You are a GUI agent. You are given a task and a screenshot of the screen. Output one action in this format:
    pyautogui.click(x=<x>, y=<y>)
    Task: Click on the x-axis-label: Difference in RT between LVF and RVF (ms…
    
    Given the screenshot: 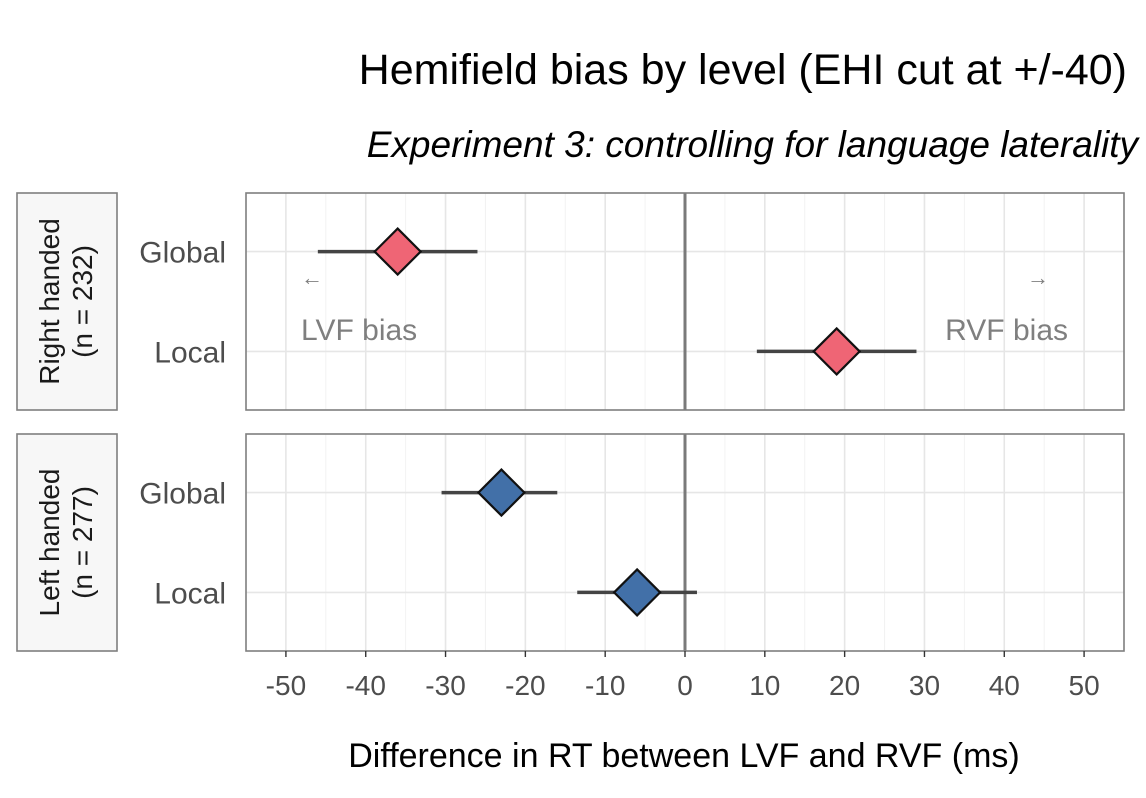 What is the action you would take?
    pyautogui.click(x=683, y=756)
    